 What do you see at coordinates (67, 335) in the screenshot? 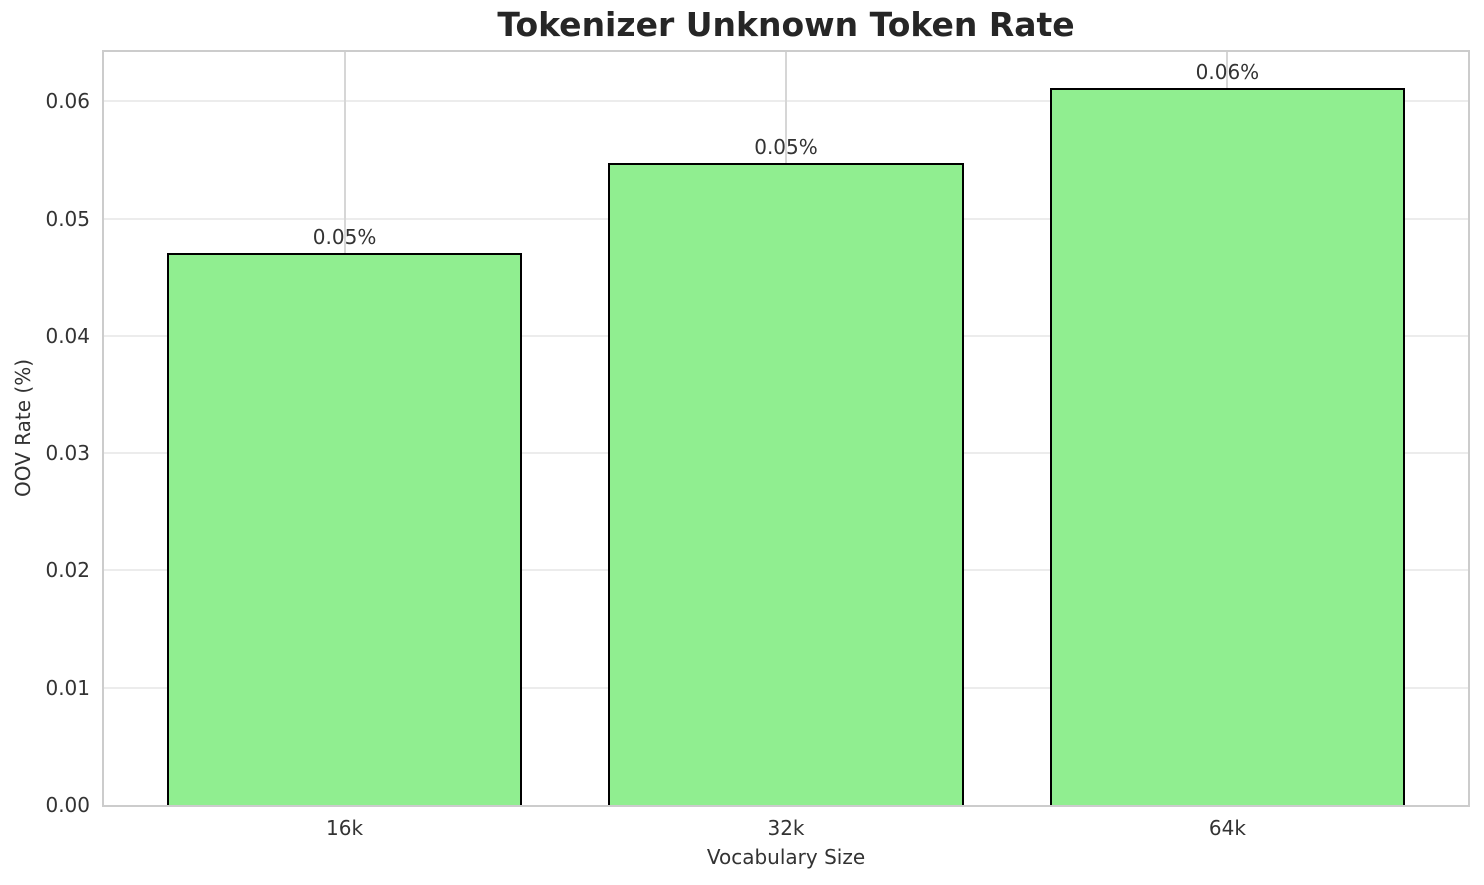
I see `y-tick-label: 0.04` at bounding box center [67, 335].